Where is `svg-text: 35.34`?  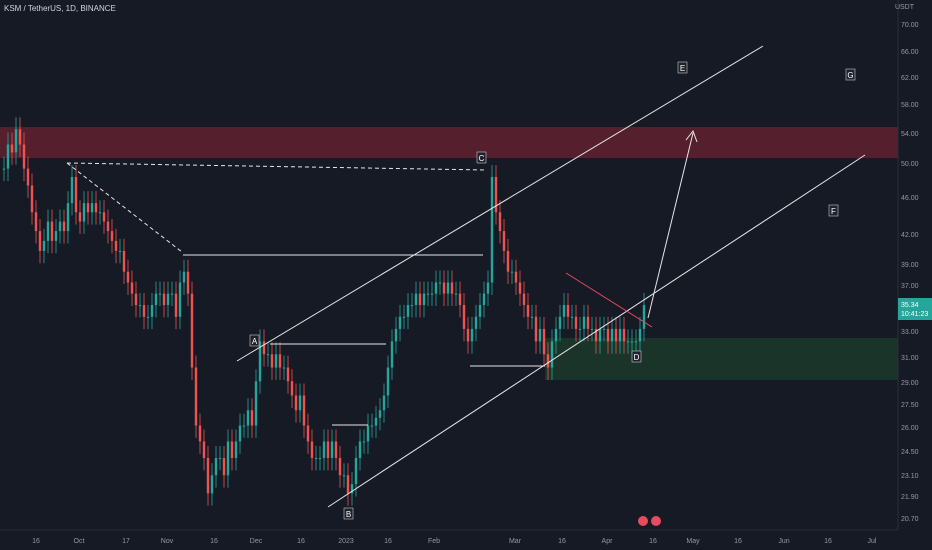
svg-text: 35.34 is located at coordinates (910, 305).